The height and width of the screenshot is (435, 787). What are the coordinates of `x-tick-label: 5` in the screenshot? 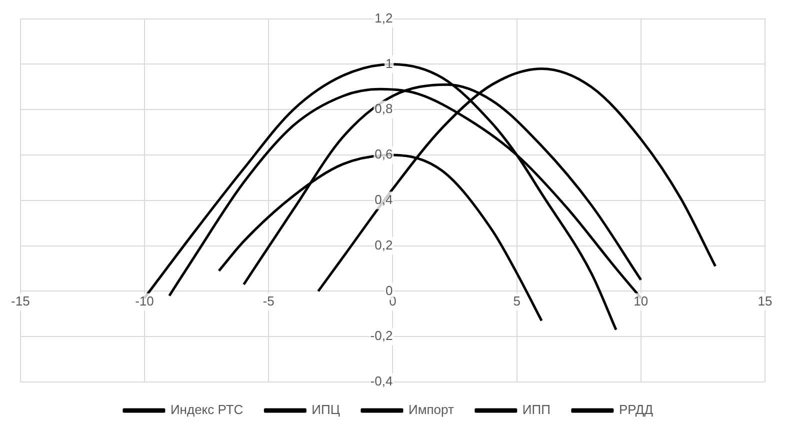 It's located at (516, 301).